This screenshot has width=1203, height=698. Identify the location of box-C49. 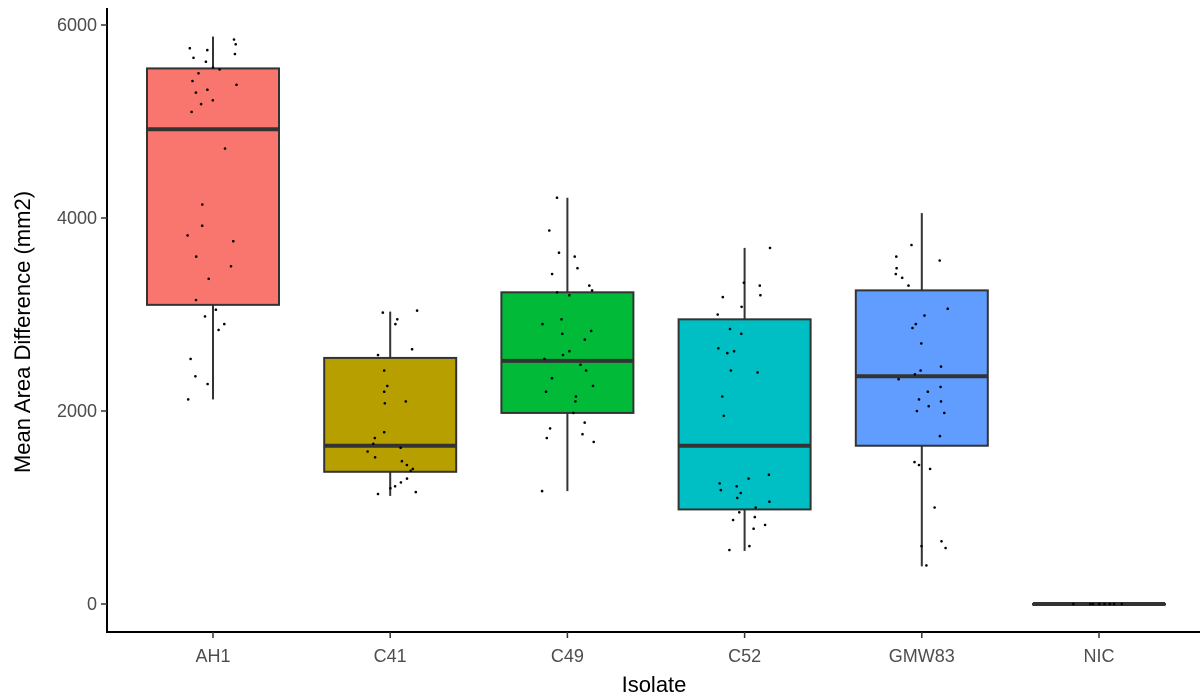
(567, 344).